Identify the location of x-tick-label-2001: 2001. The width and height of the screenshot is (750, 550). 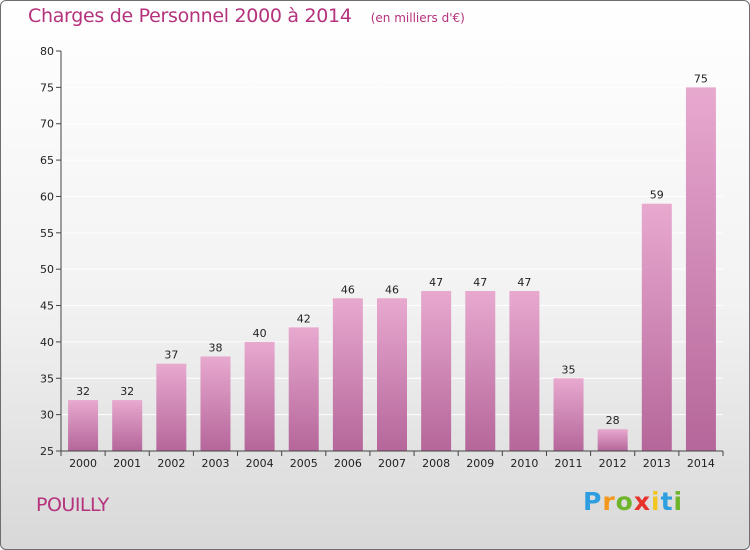
(127, 463).